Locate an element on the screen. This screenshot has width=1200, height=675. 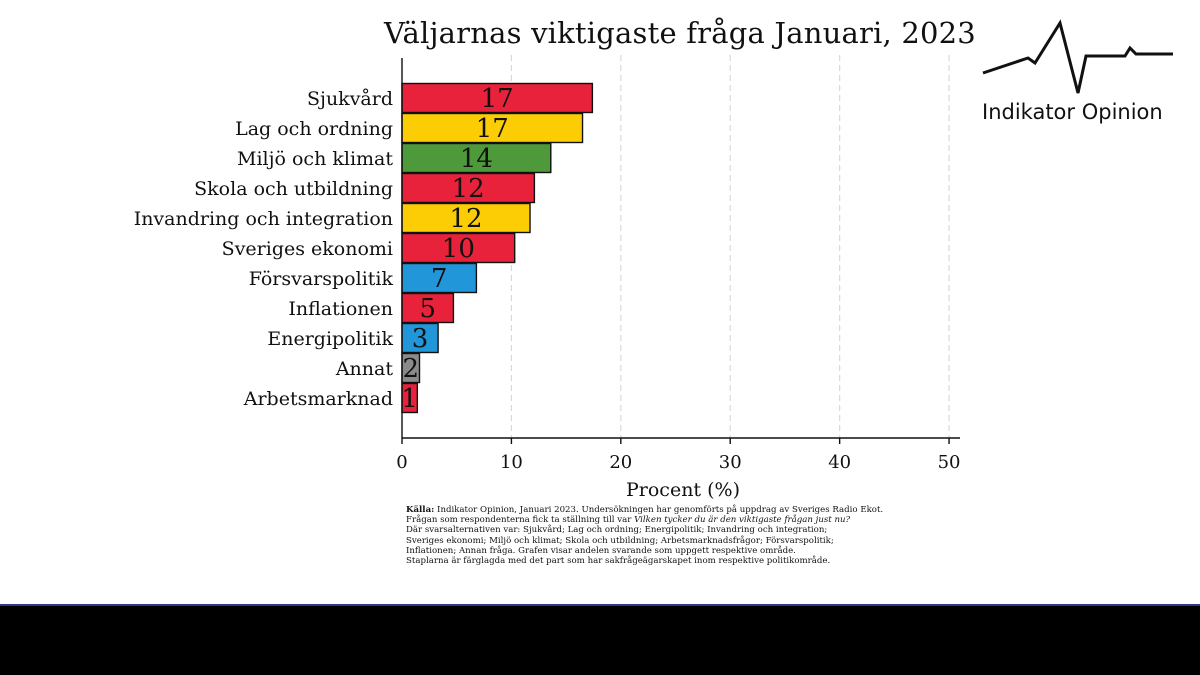
x-tick-label: 30 is located at coordinates (730, 462).